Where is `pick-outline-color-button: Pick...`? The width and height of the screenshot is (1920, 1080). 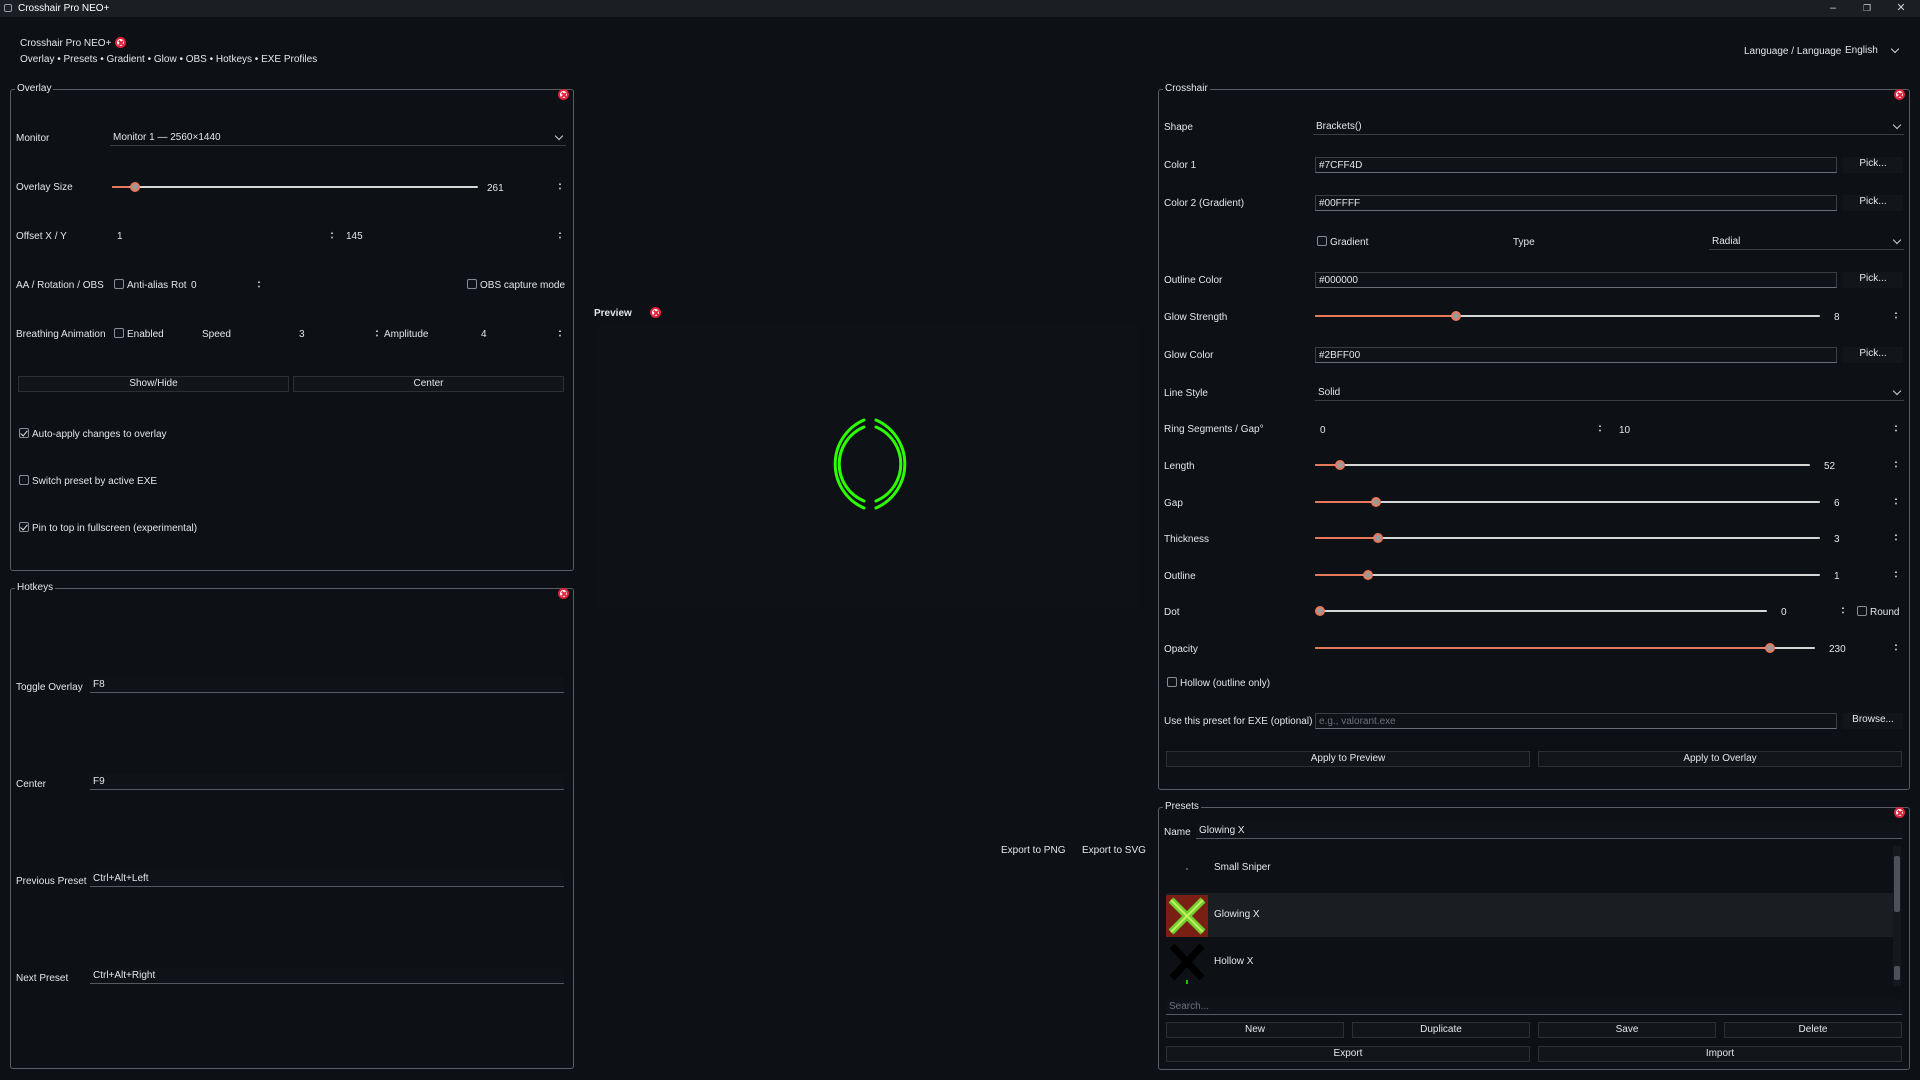 pick-outline-color-button: Pick... is located at coordinates (1873, 280).